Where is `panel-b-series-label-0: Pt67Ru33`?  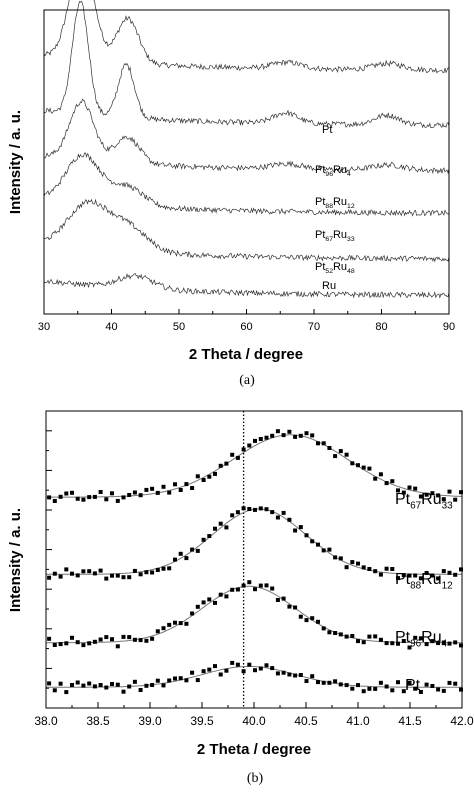 panel-b-series-label-0: Pt67Ru33 is located at coordinates (424, 501).